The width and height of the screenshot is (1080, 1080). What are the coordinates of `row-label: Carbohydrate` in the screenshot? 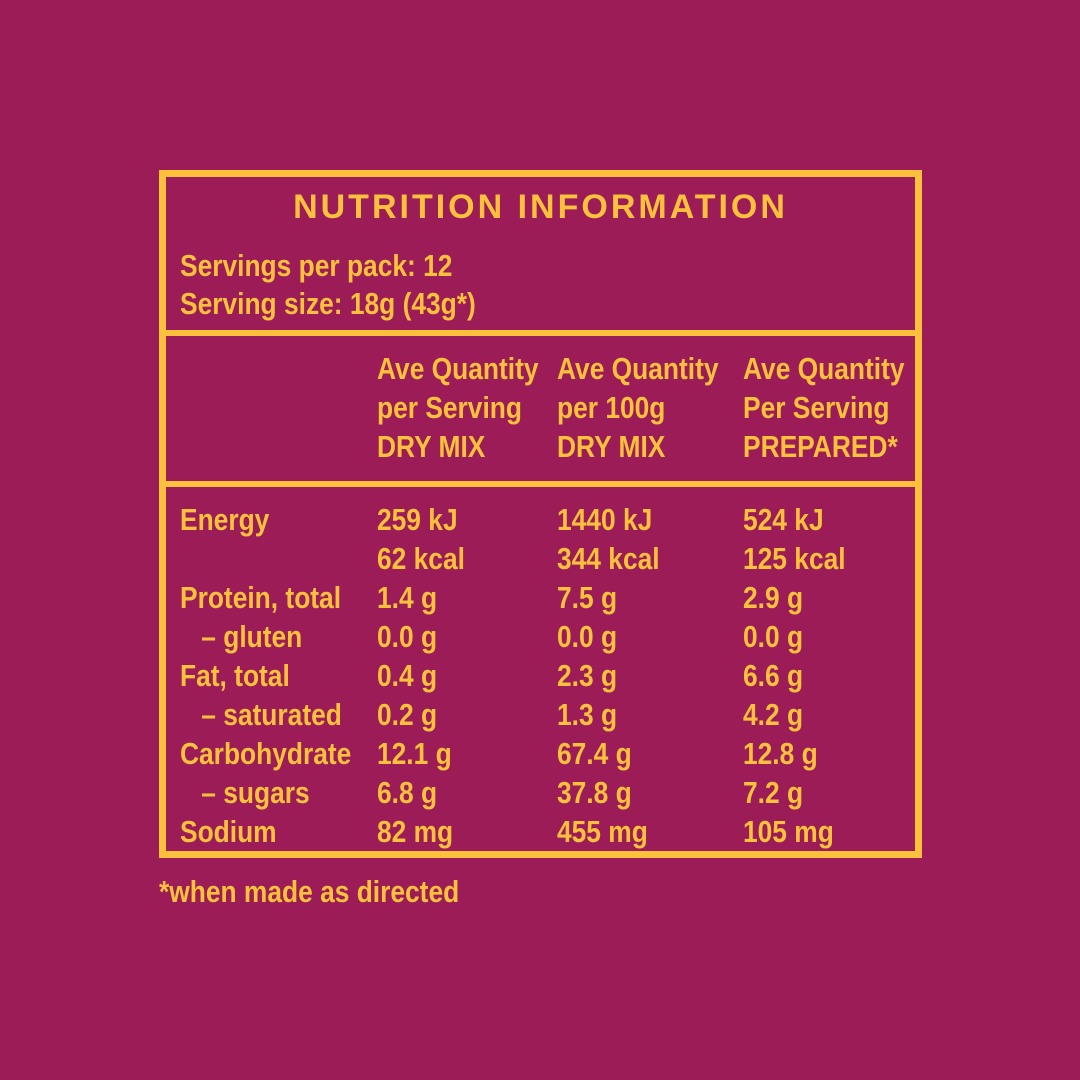 It's located at (266, 753).